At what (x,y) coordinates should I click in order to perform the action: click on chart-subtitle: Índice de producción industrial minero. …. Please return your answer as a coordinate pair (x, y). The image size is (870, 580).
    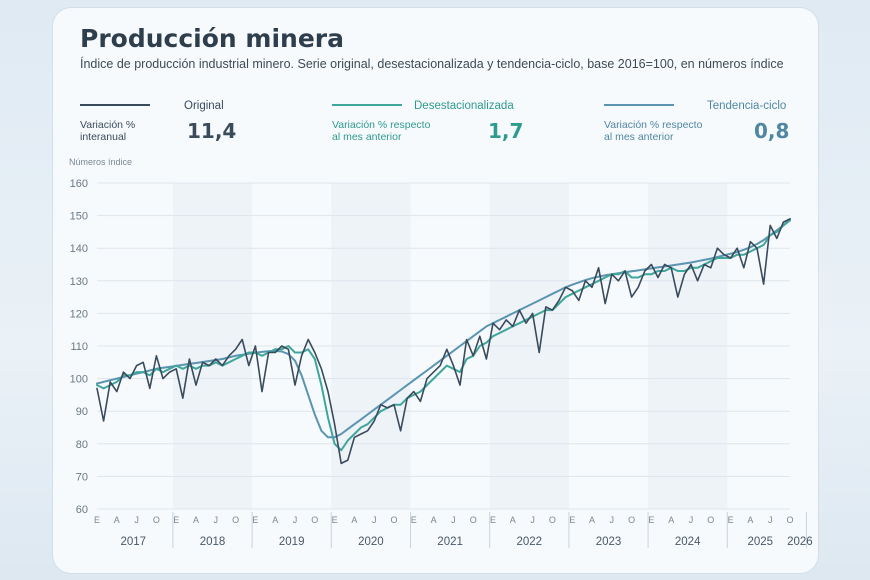
    Looking at the image, I should click on (432, 64).